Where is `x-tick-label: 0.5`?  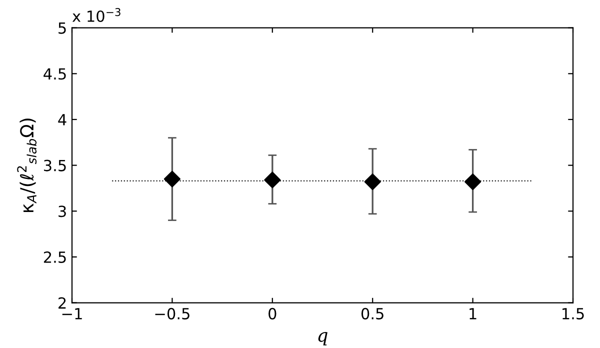
x-tick-label: 0.5 is located at coordinates (372, 314).